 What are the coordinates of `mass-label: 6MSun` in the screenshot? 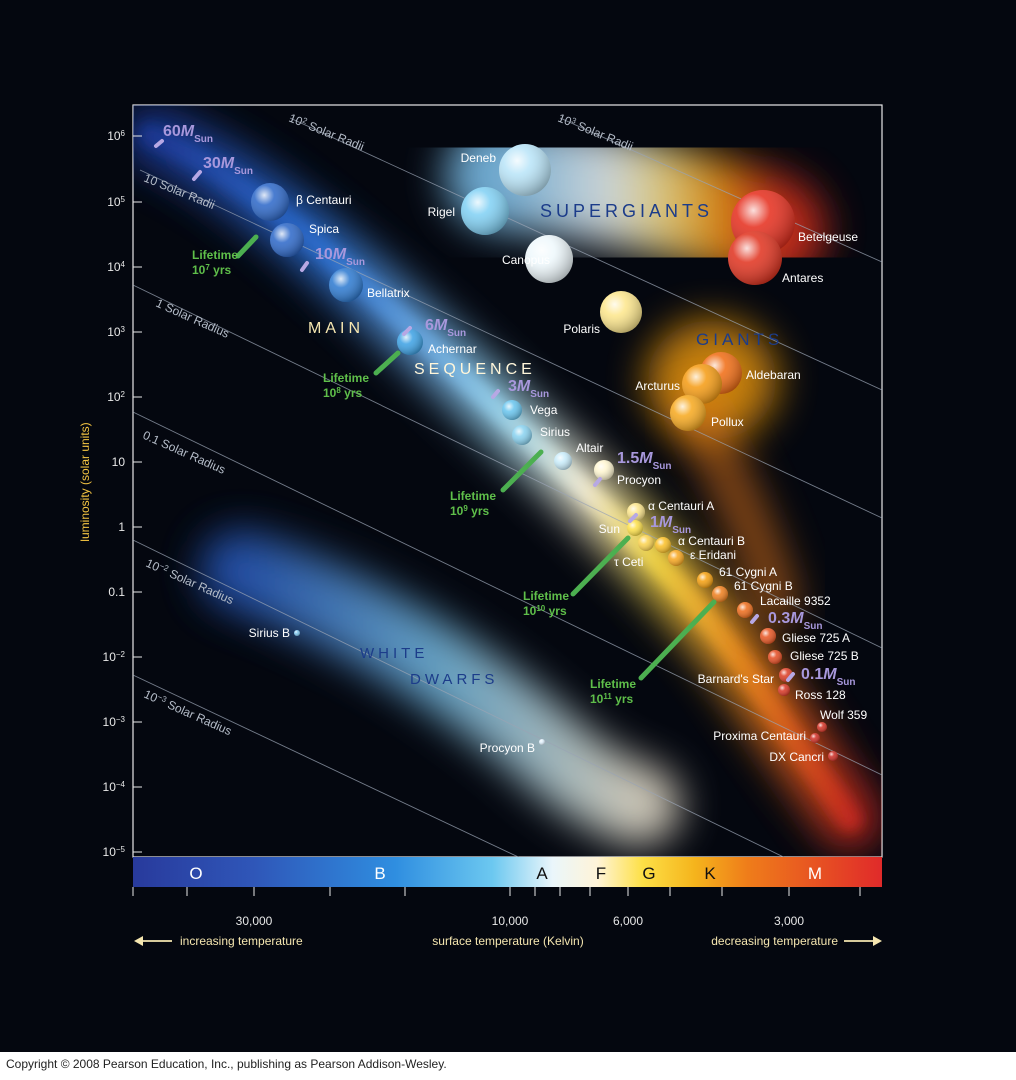 It's located at (445, 328).